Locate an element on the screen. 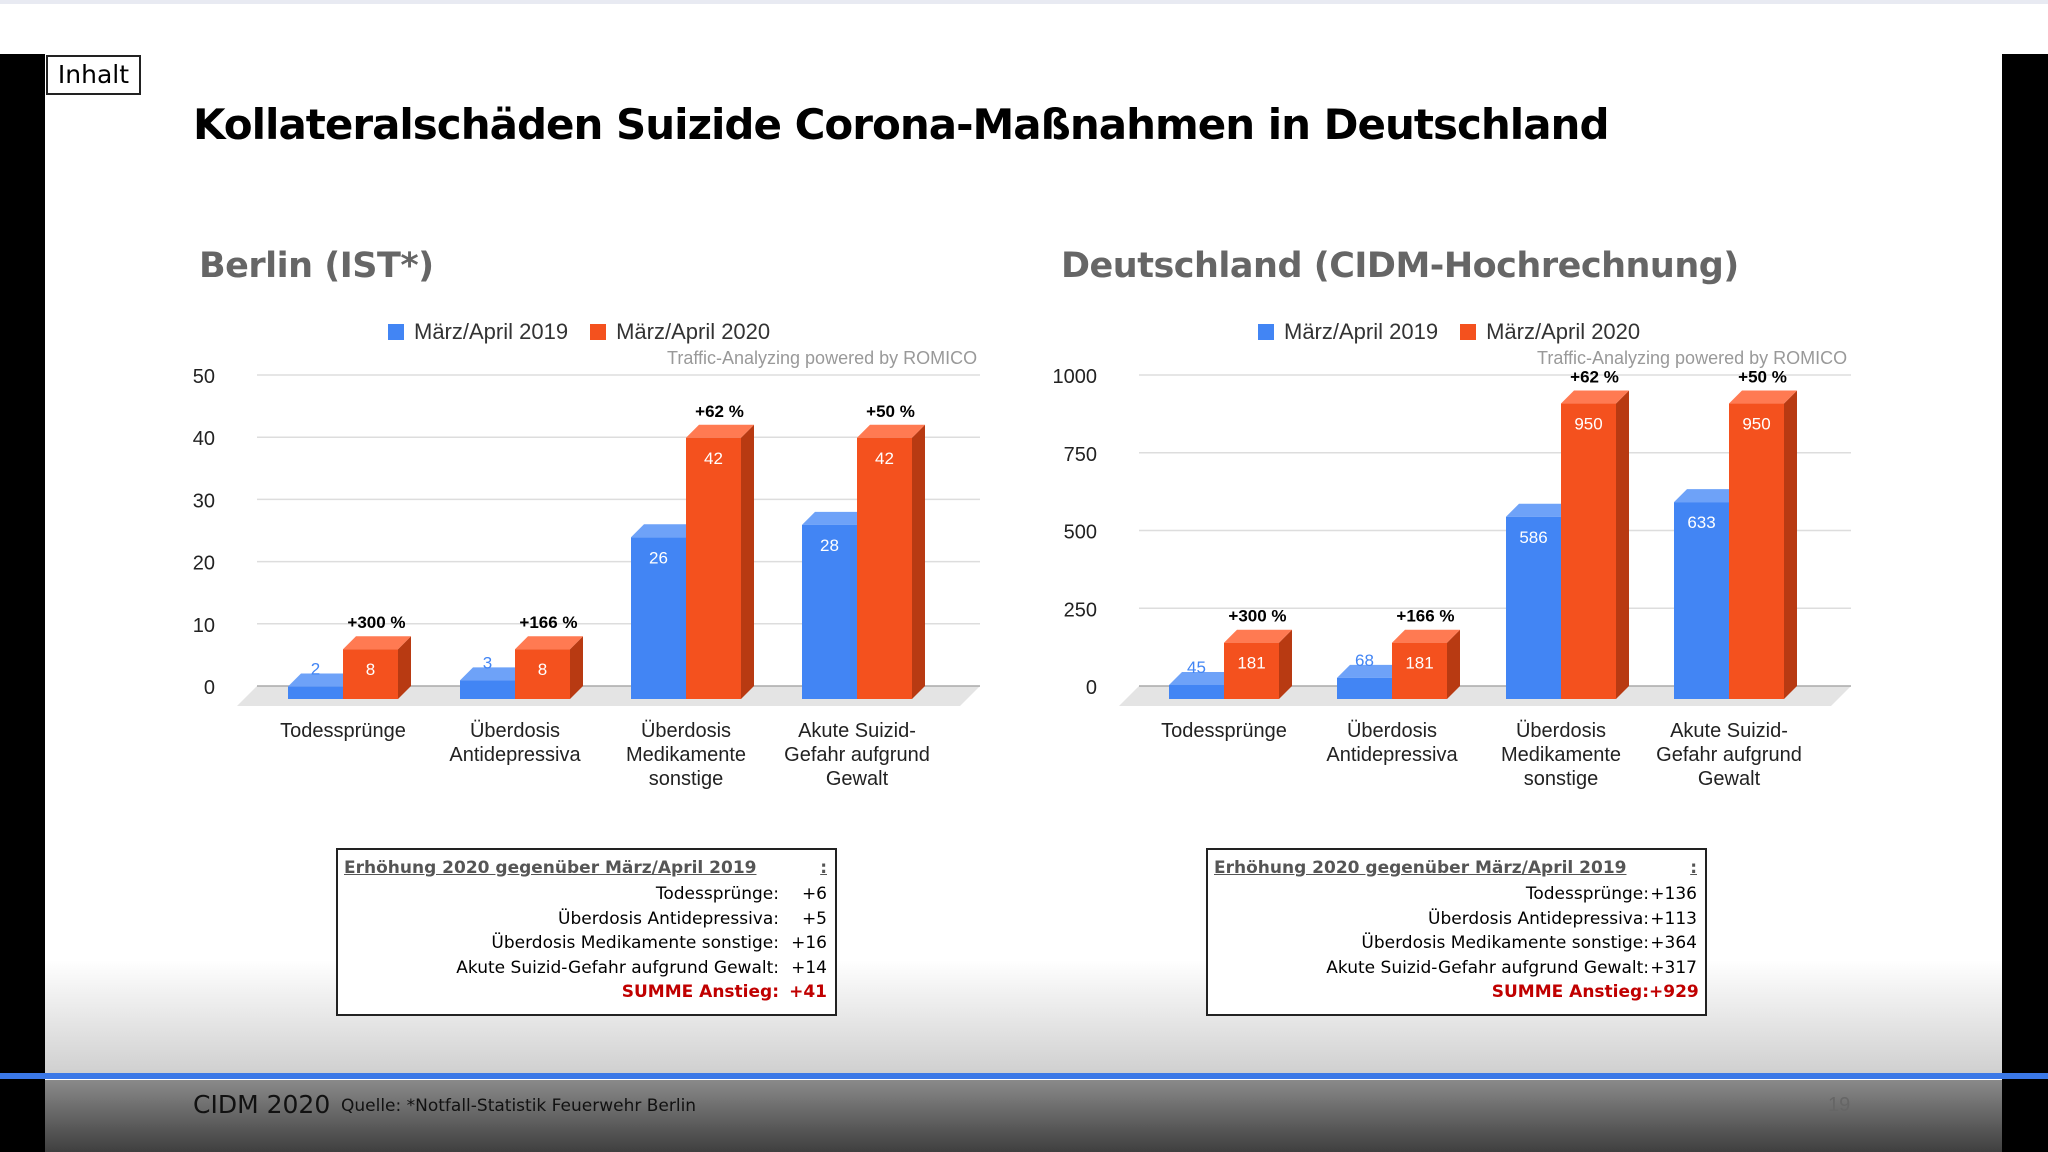  category-label: Gefahr aufgrund is located at coordinates (857, 755).